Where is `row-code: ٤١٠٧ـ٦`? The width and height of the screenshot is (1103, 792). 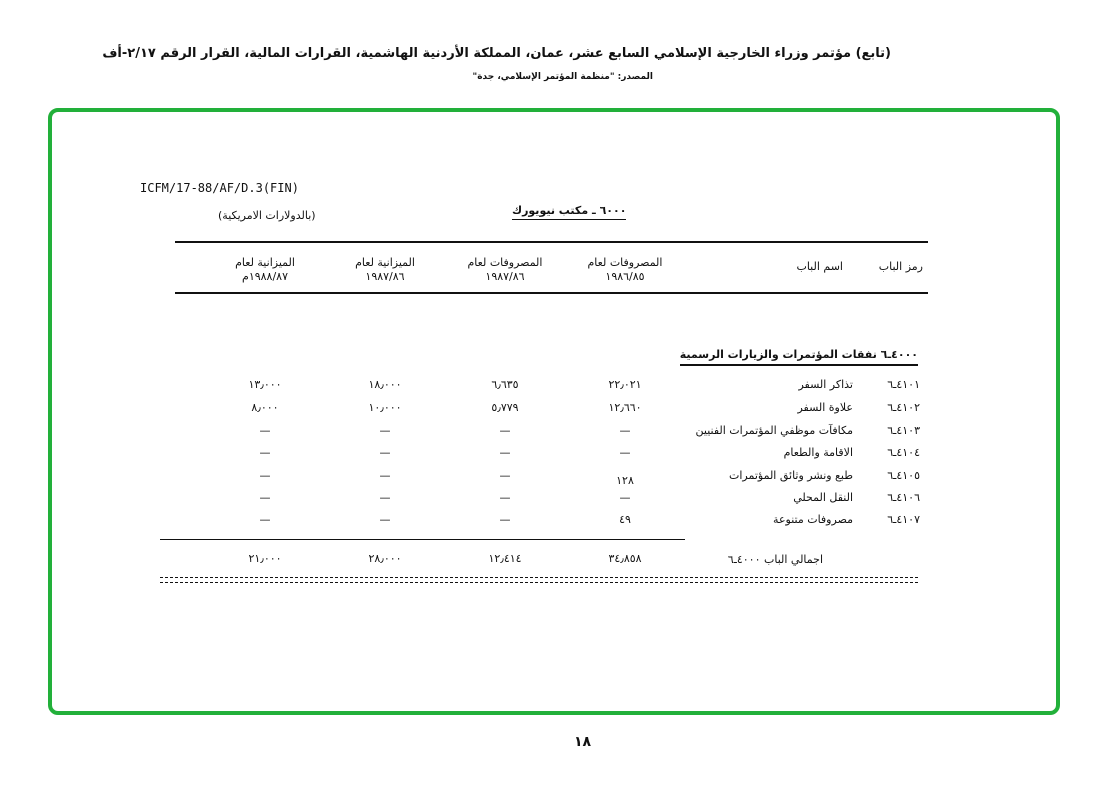 row-code: ٤١٠٧ـ٦ is located at coordinates (903, 519).